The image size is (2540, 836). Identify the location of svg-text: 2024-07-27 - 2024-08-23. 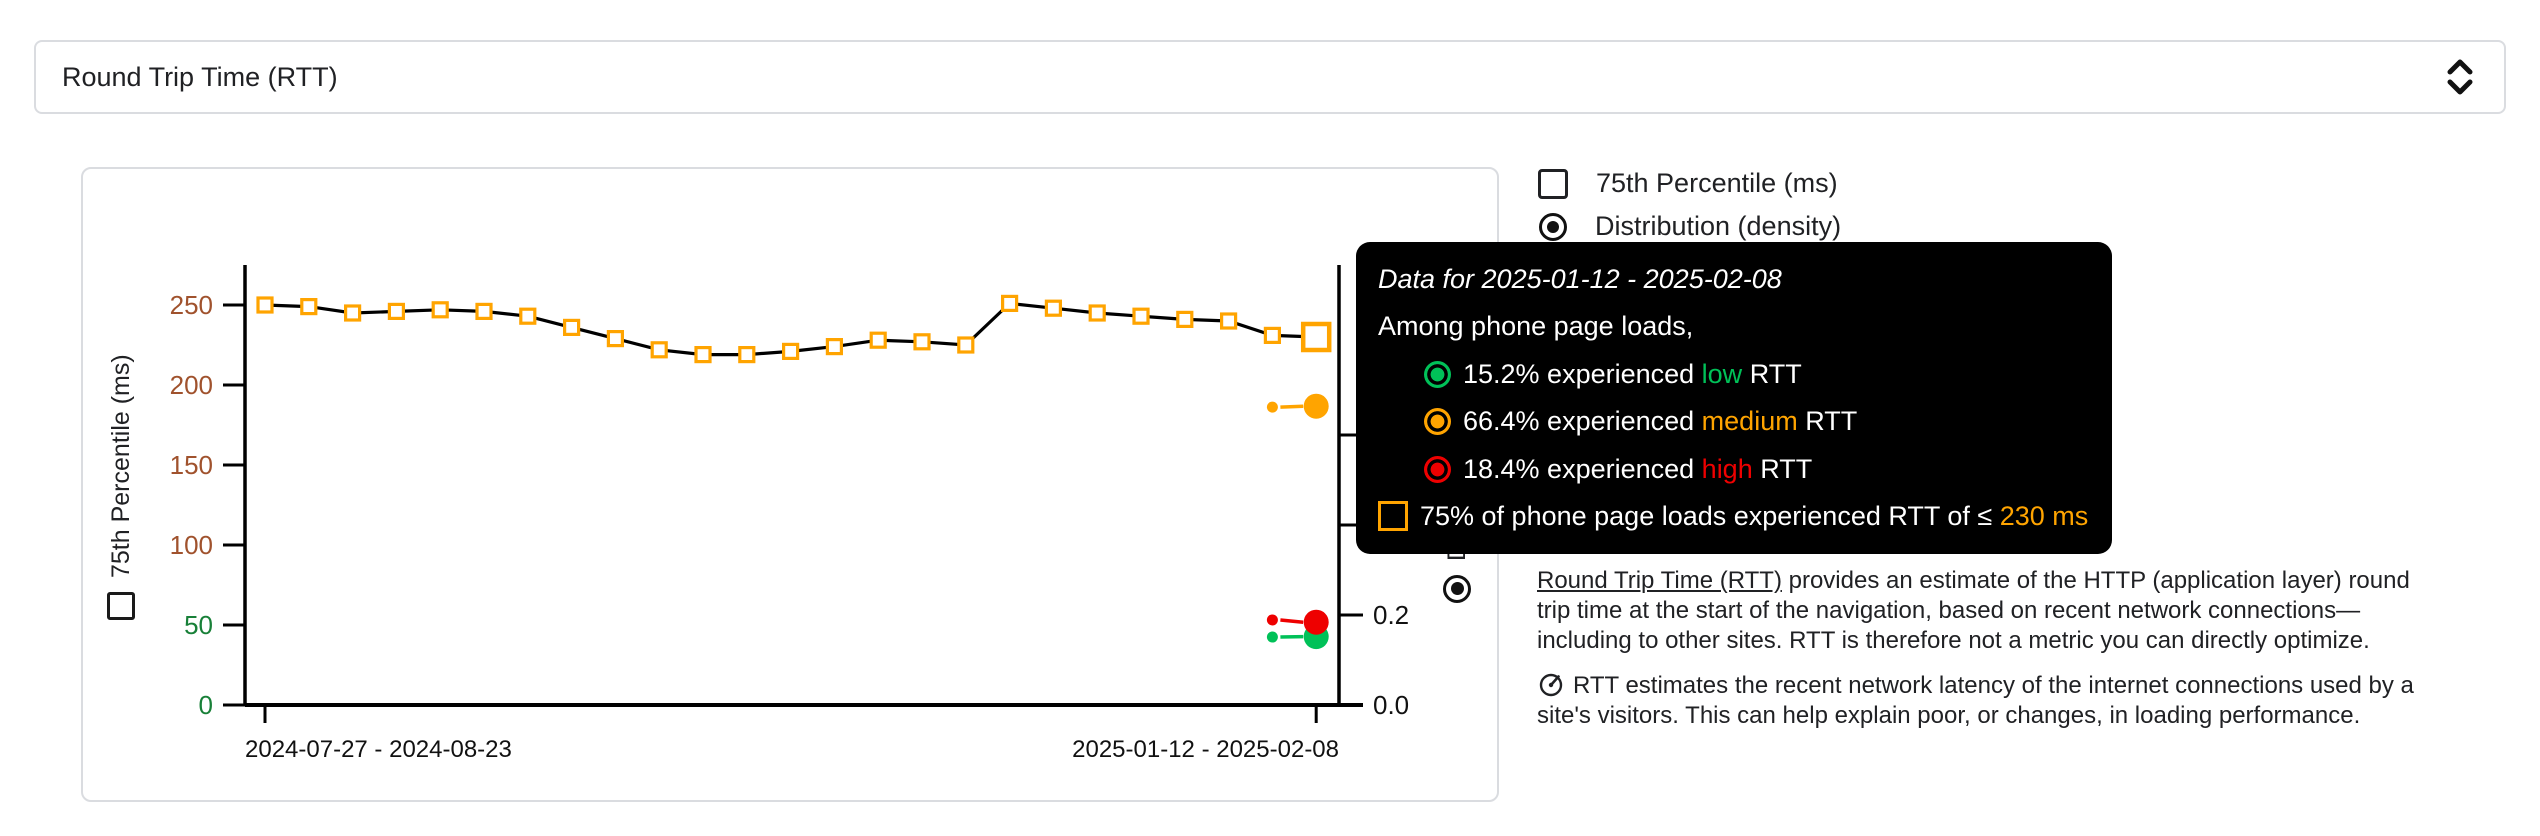
(378, 749).